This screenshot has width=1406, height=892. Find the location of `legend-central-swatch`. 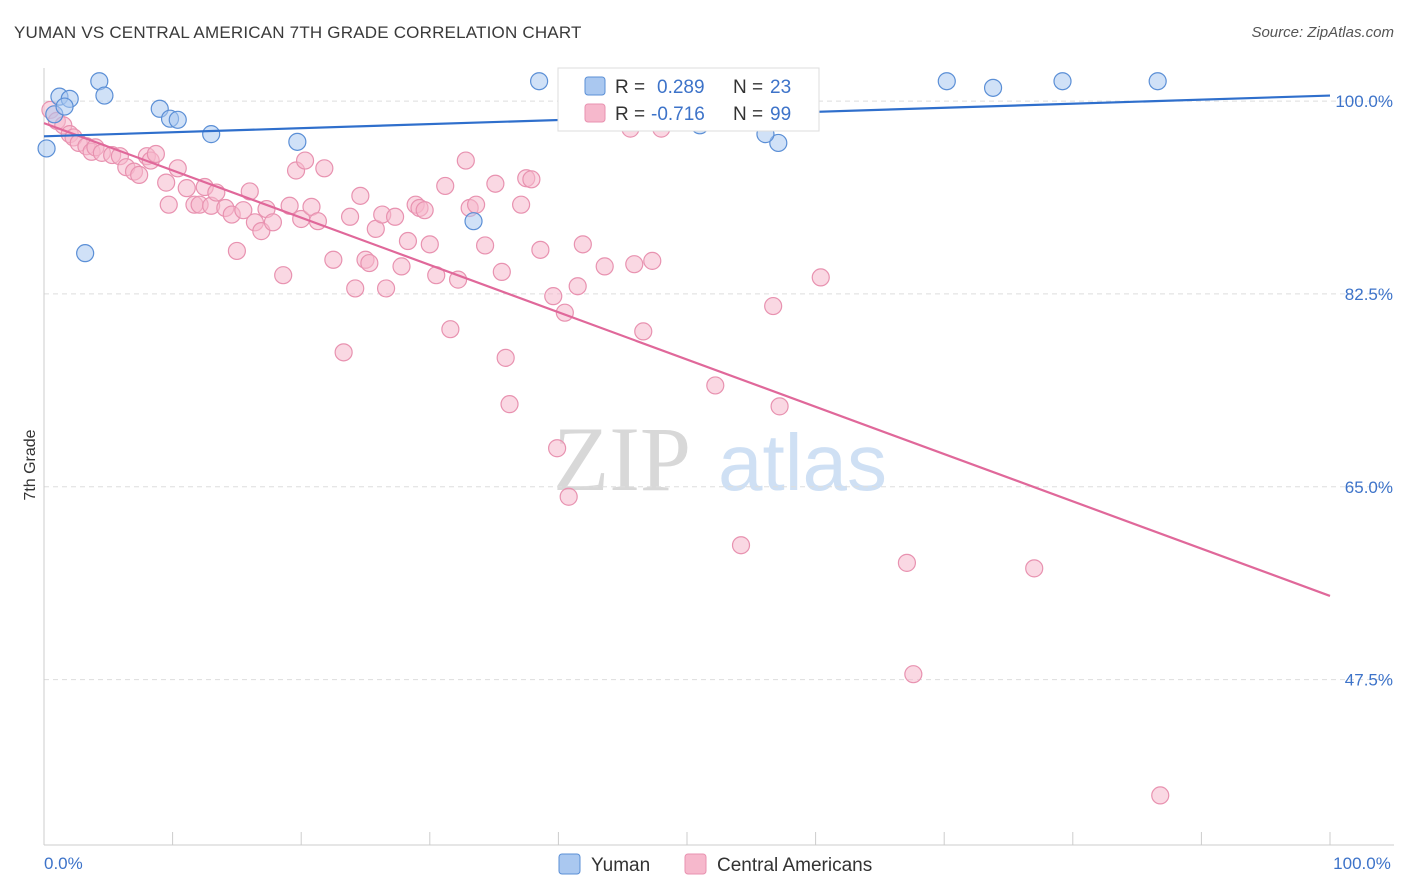

legend-central-swatch is located at coordinates (695, 864).